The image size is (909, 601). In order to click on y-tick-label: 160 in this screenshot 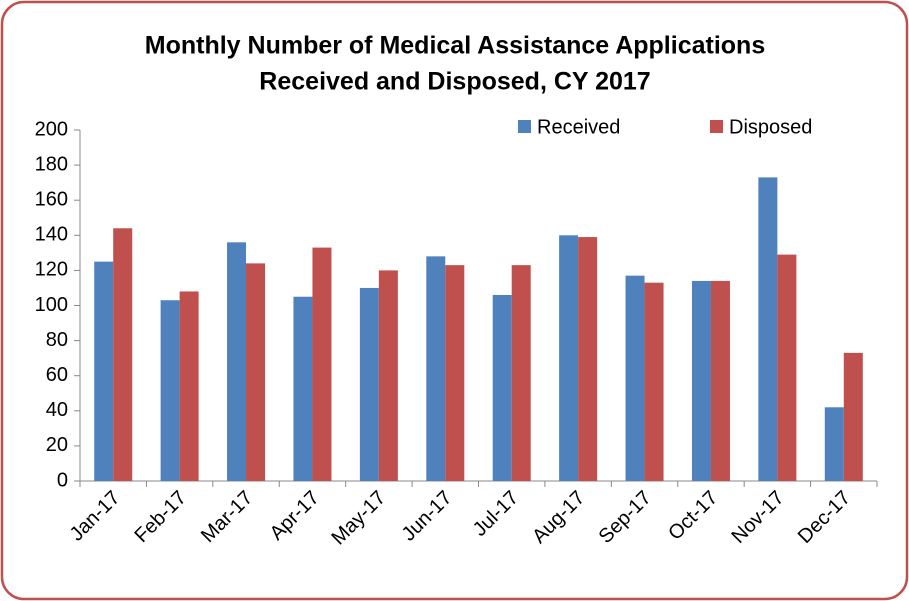, I will do `click(51, 199)`.